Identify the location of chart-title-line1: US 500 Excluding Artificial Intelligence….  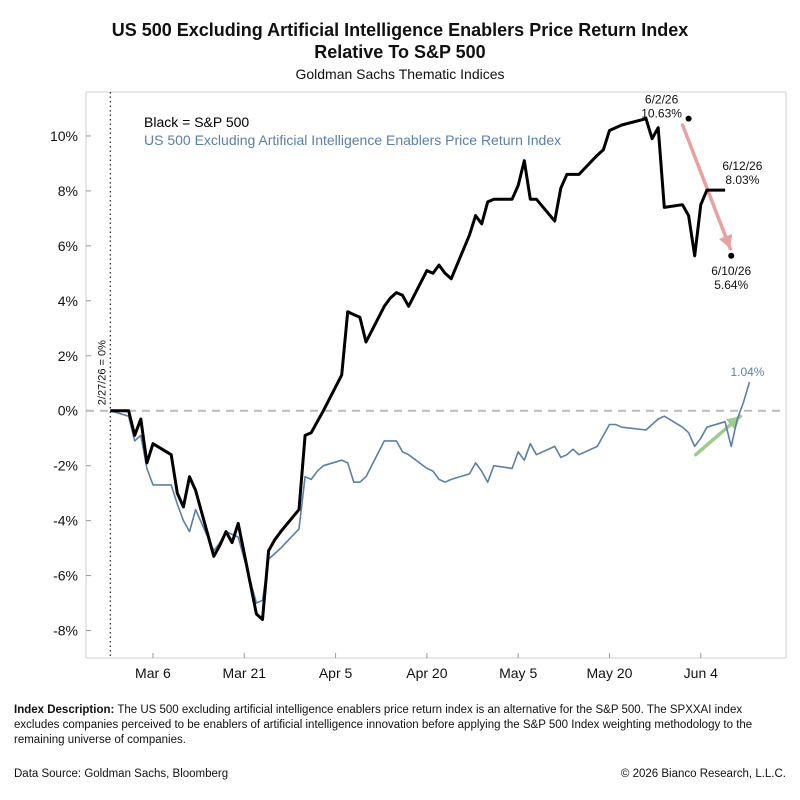
(400, 30).